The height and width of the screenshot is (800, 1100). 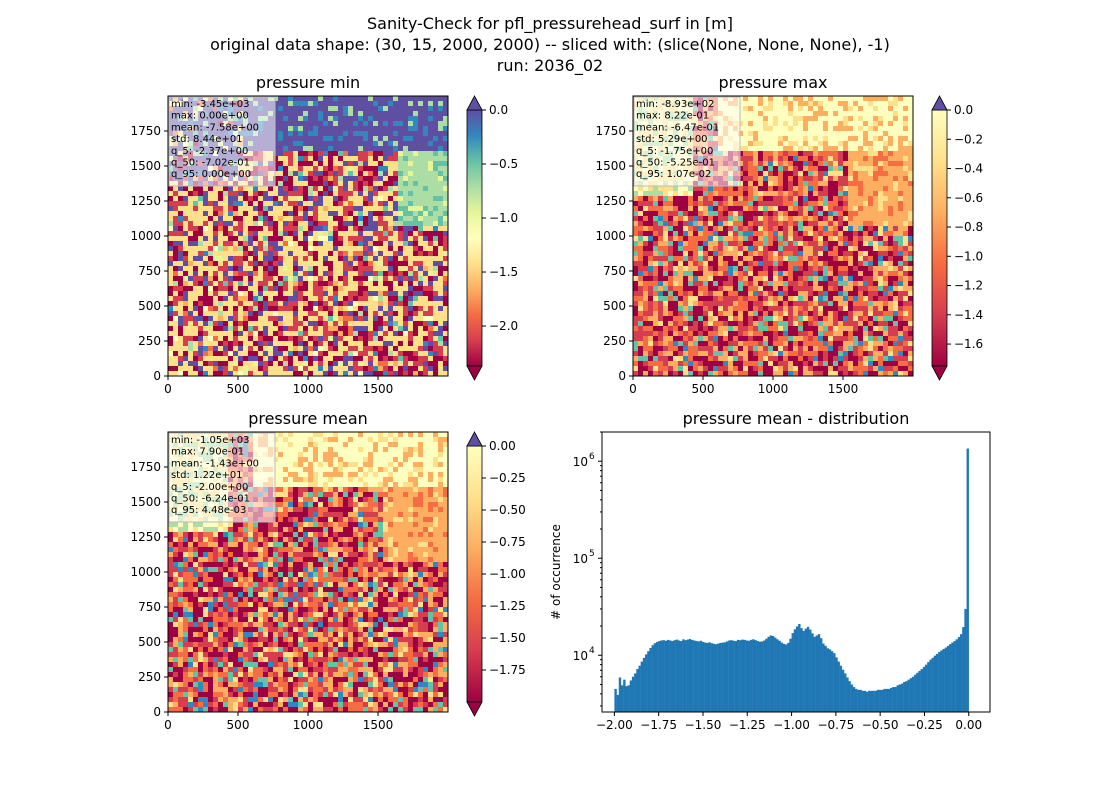 What do you see at coordinates (658, 725) in the screenshot?
I see `x-tick-label: −1.75` at bounding box center [658, 725].